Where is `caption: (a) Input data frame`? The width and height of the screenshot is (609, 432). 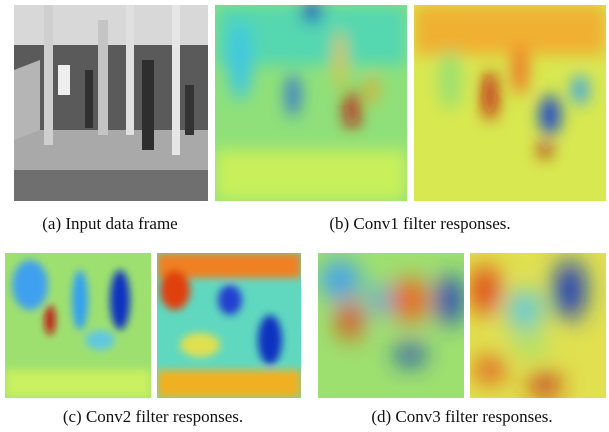
caption: (a) Input data frame is located at coordinates (109, 223).